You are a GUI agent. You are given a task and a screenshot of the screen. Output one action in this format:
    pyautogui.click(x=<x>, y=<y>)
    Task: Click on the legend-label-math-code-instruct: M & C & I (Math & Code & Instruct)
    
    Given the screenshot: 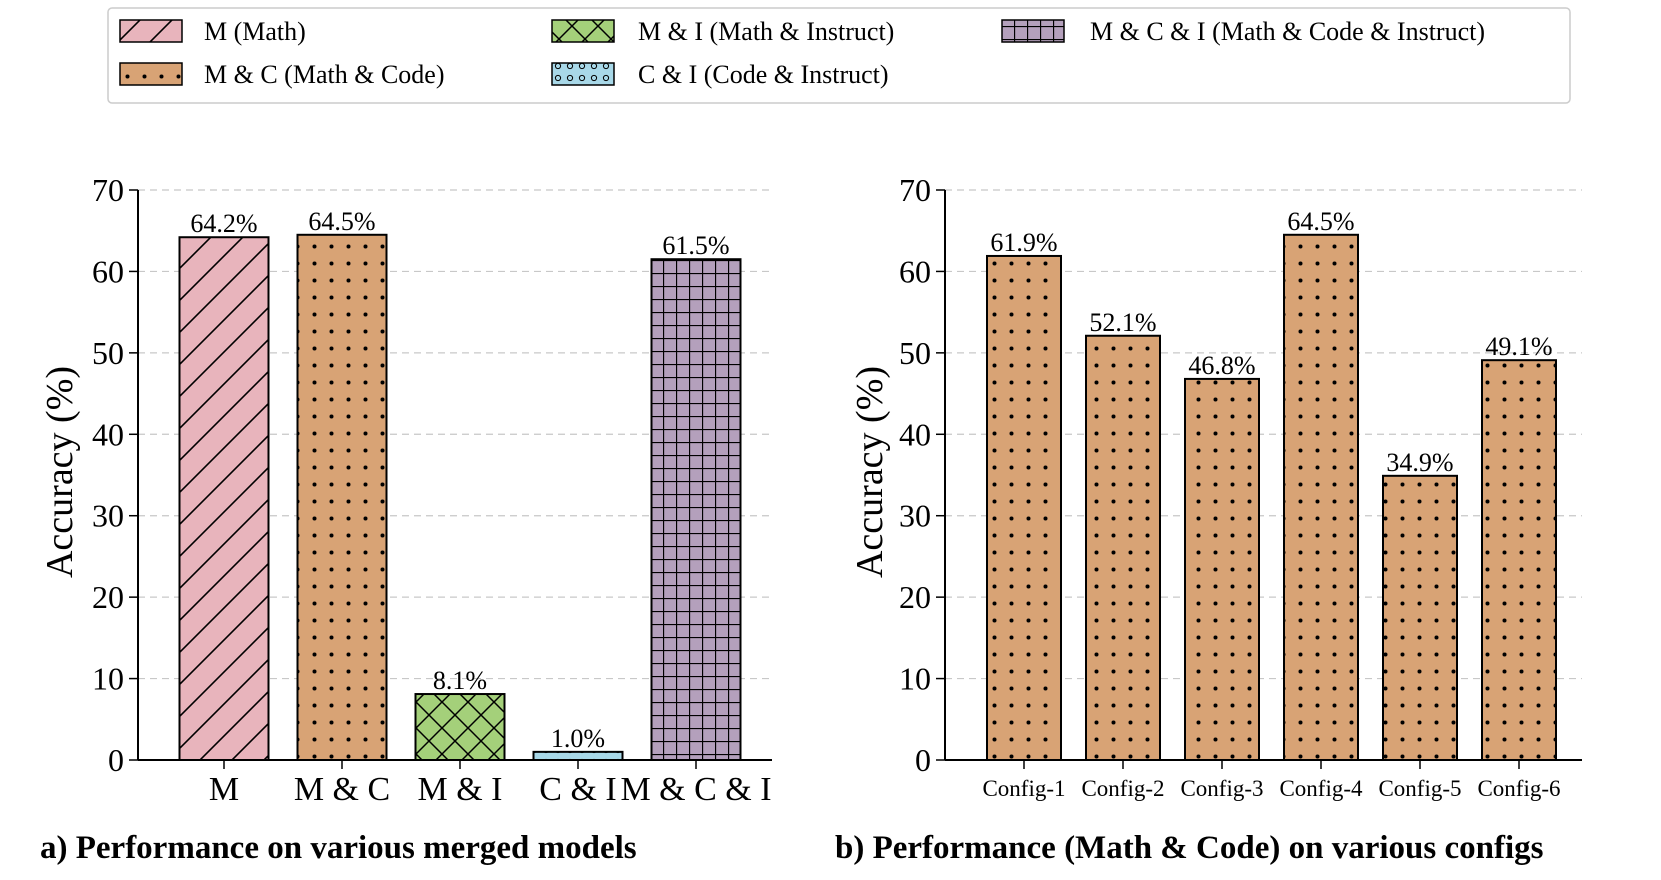 What is the action you would take?
    pyautogui.click(x=1287, y=31)
    